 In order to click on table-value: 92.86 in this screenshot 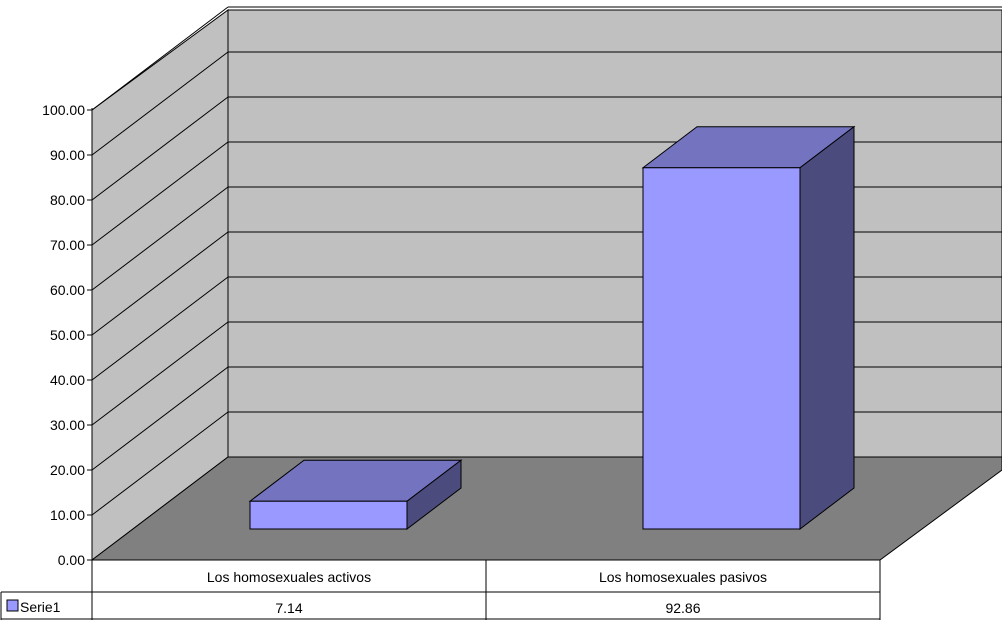, I will do `click(682, 608)`.